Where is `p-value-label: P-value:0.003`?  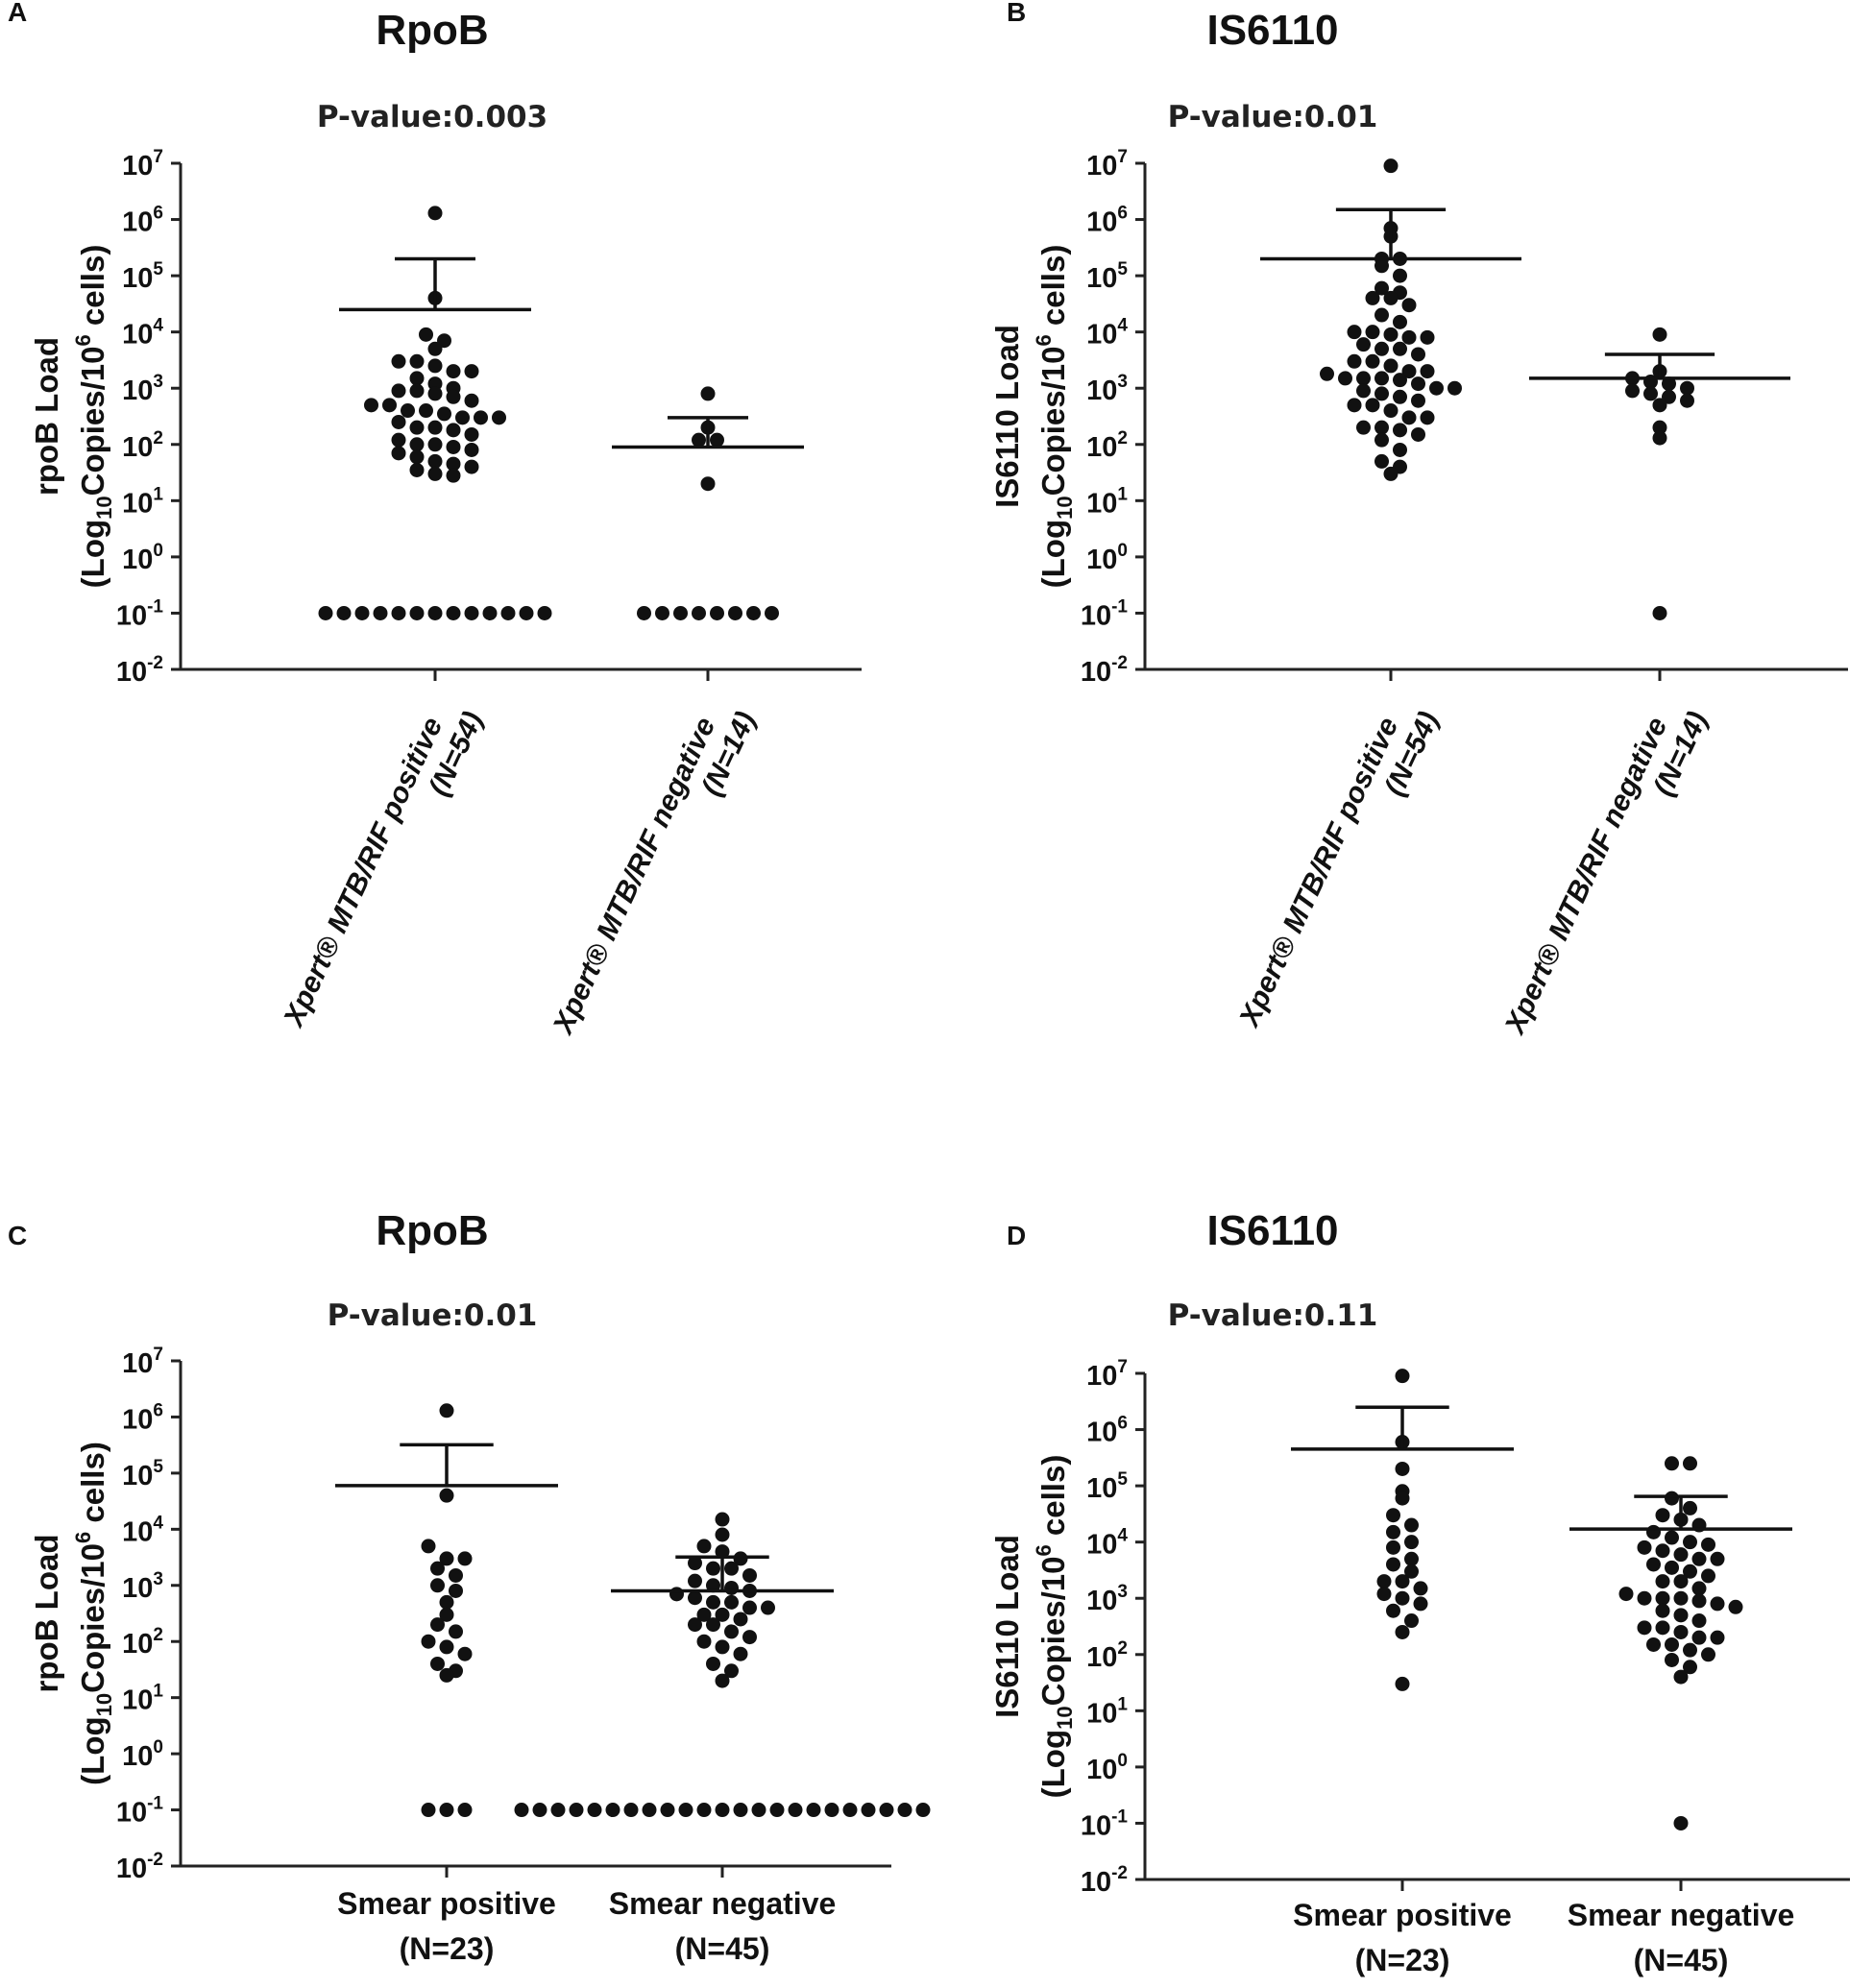
p-value-label: P-value:0.003 is located at coordinates (432, 117).